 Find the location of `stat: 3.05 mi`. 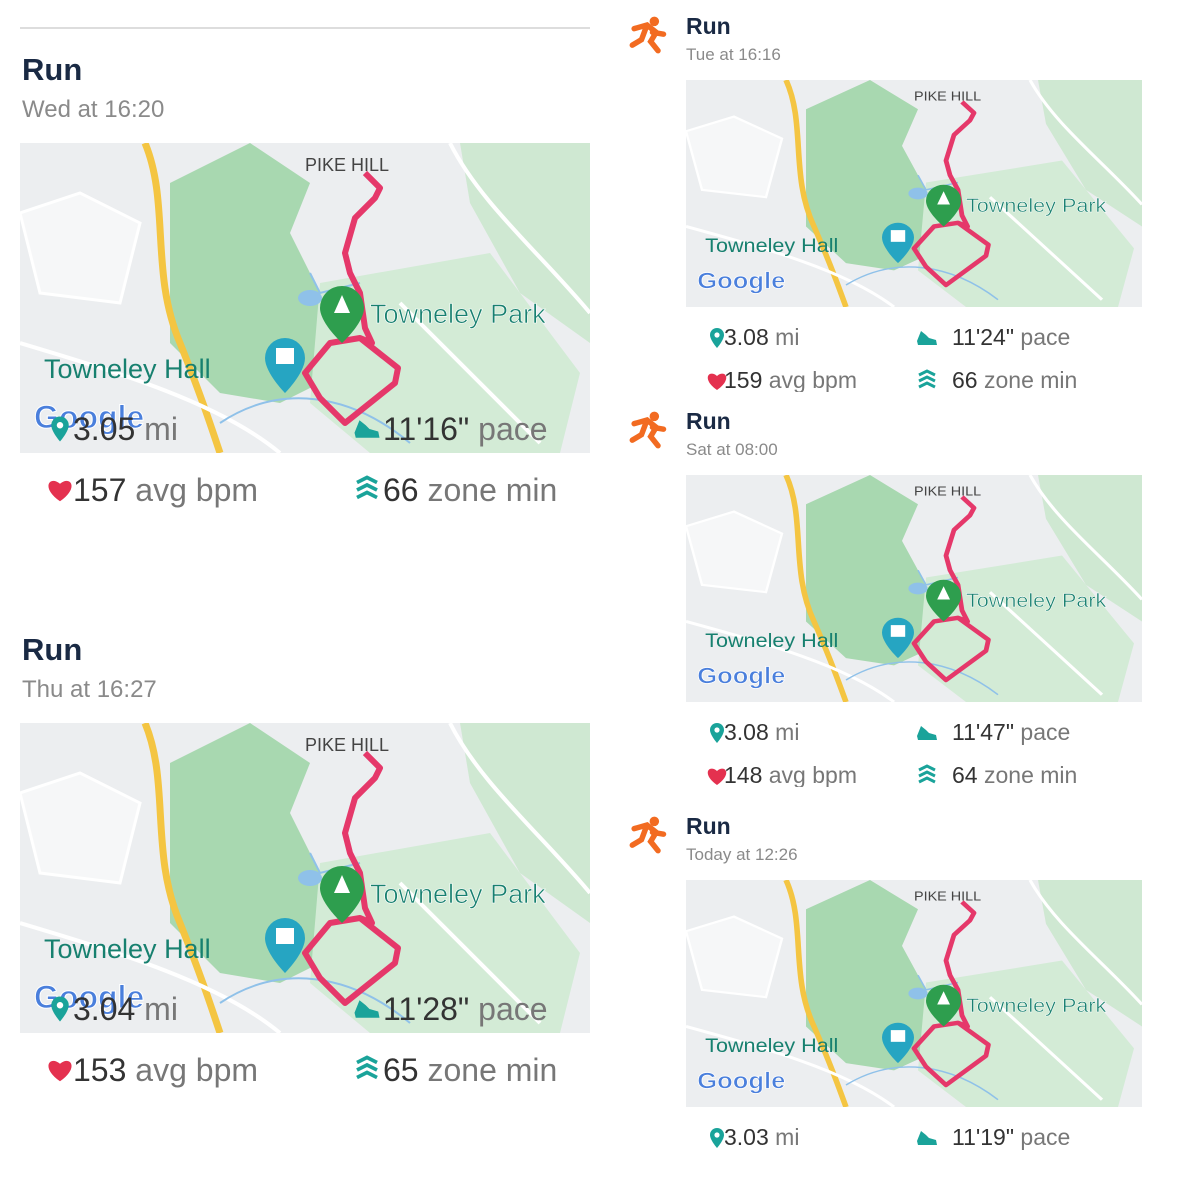

stat: 3.05 mi is located at coordinates (125, 429).